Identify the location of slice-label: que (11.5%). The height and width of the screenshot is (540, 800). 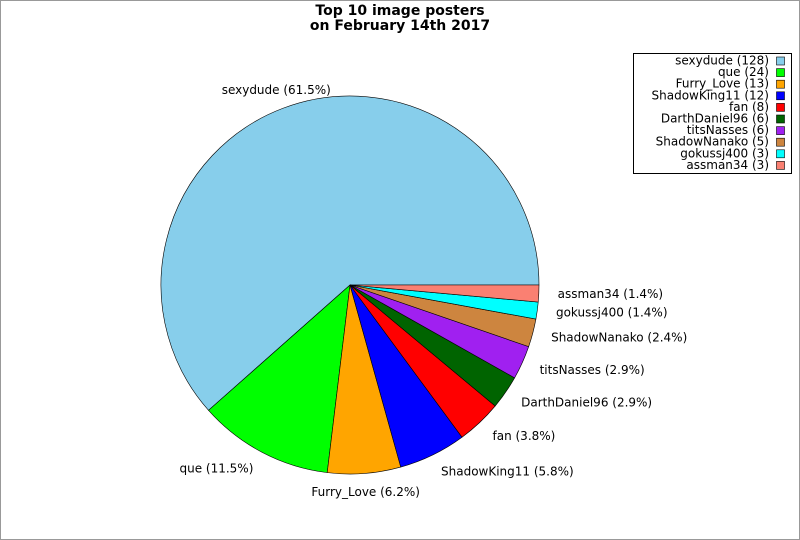
(216, 469).